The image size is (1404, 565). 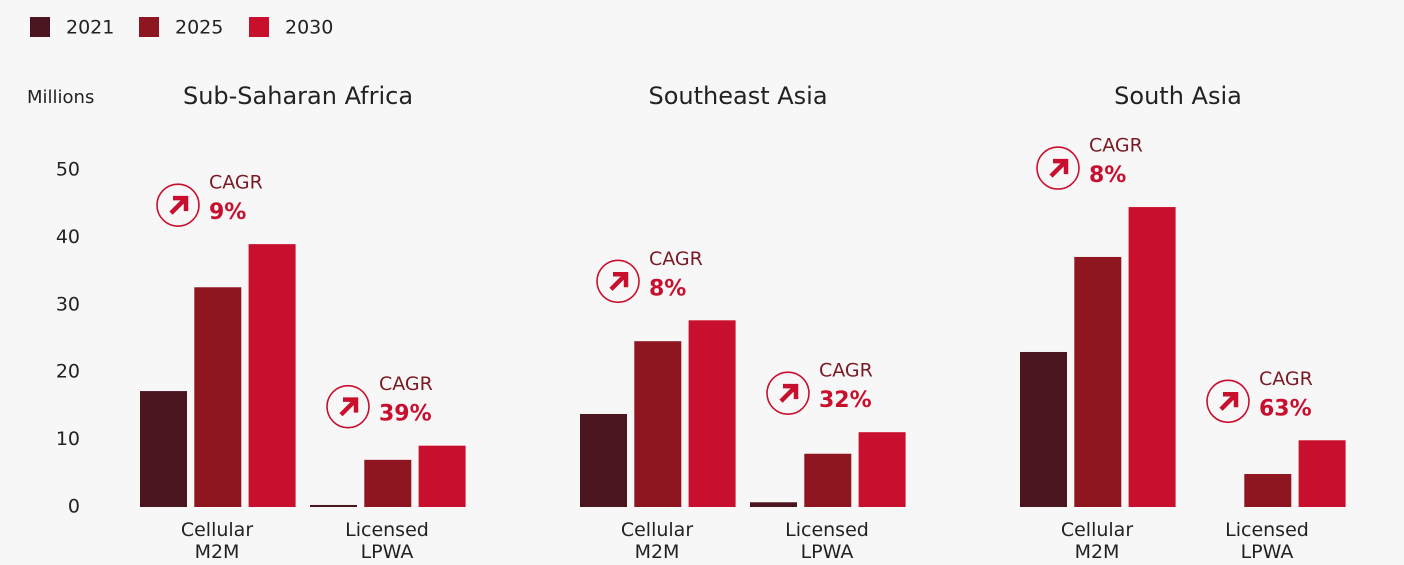 What do you see at coordinates (68, 170) in the screenshot?
I see `y-tick-label: 50` at bounding box center [68, 170].